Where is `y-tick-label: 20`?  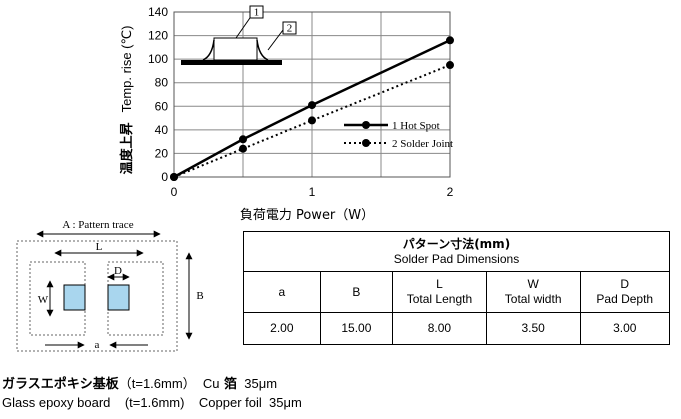
y-tick-label: 20 is located at coordinates (162, 153).